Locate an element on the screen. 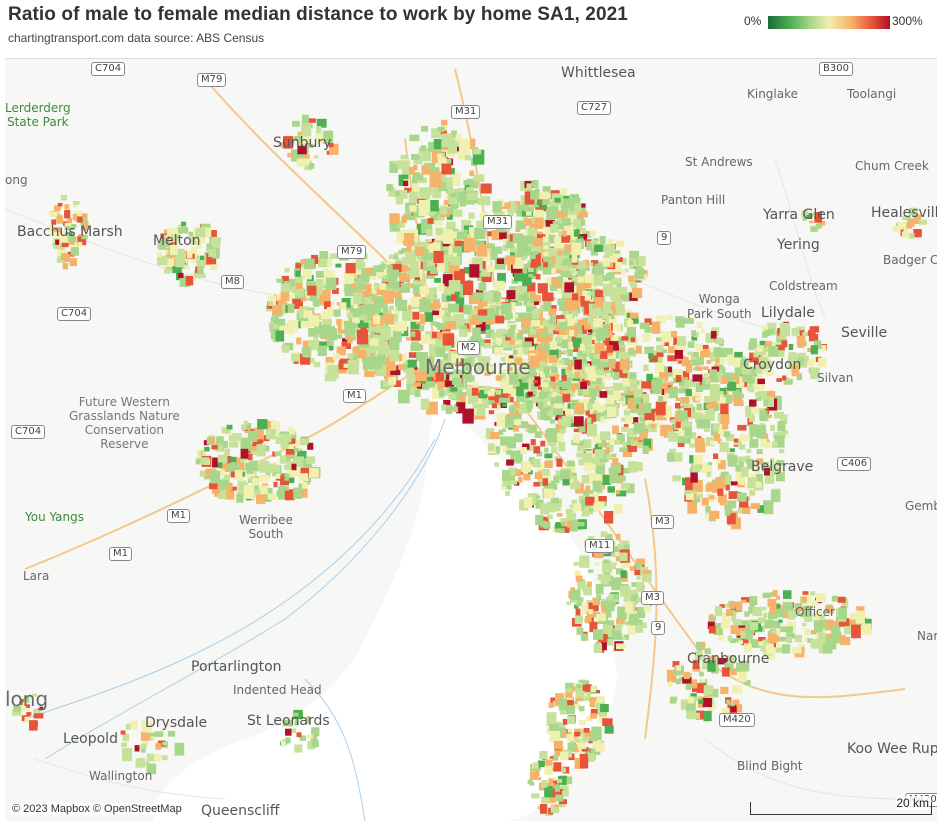  place-label-silvan: Silvan is located at coordinates (835, 378).